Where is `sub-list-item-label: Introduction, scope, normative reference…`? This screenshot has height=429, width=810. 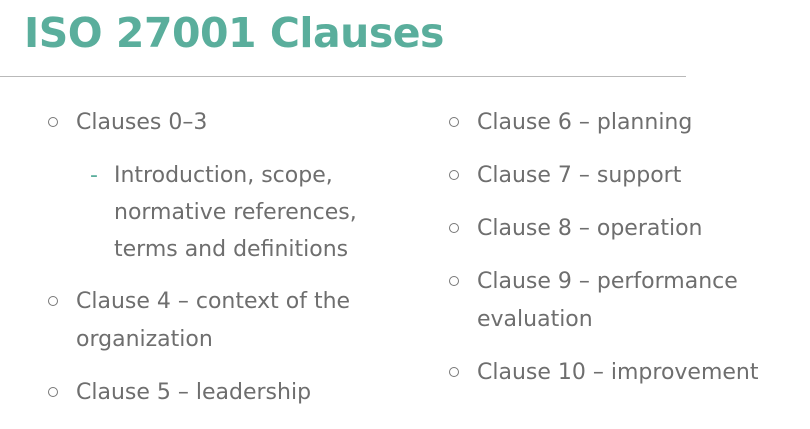 sub-list-item-label: Introduction, scope, normative reference… is located at coordinates (235, 212).